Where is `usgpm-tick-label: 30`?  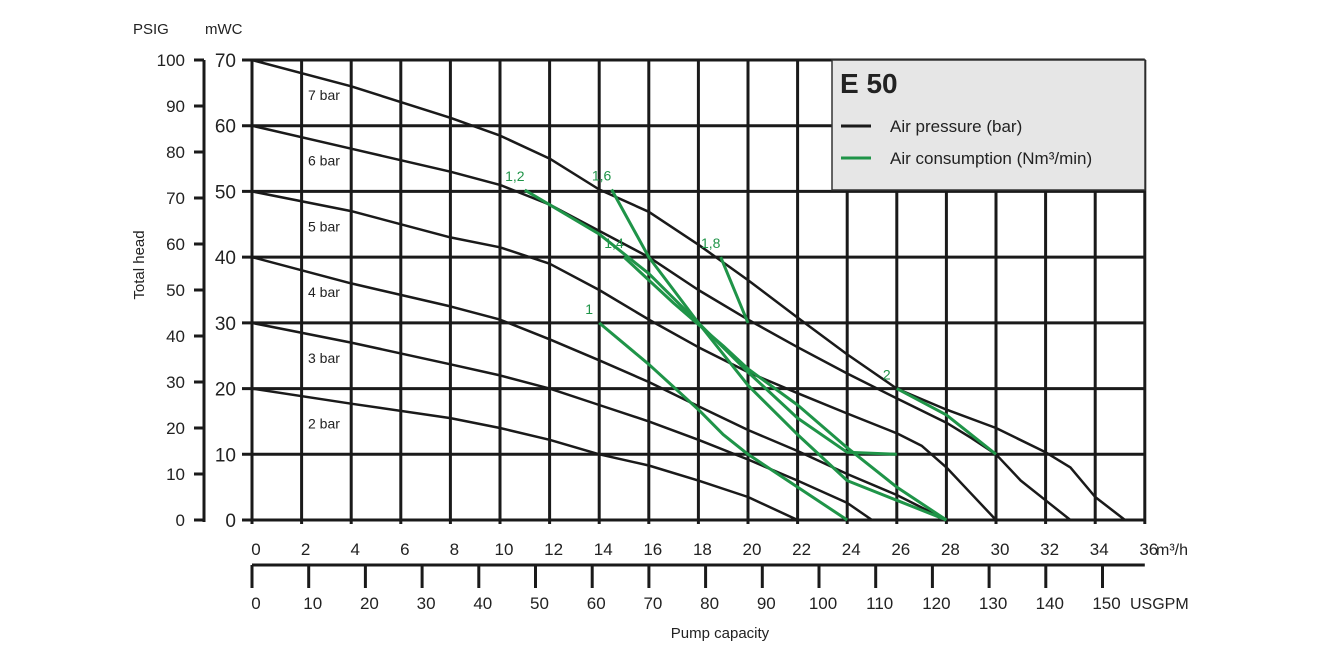
usgpm-tick-label: 30 is located at coordinates (426, 603).